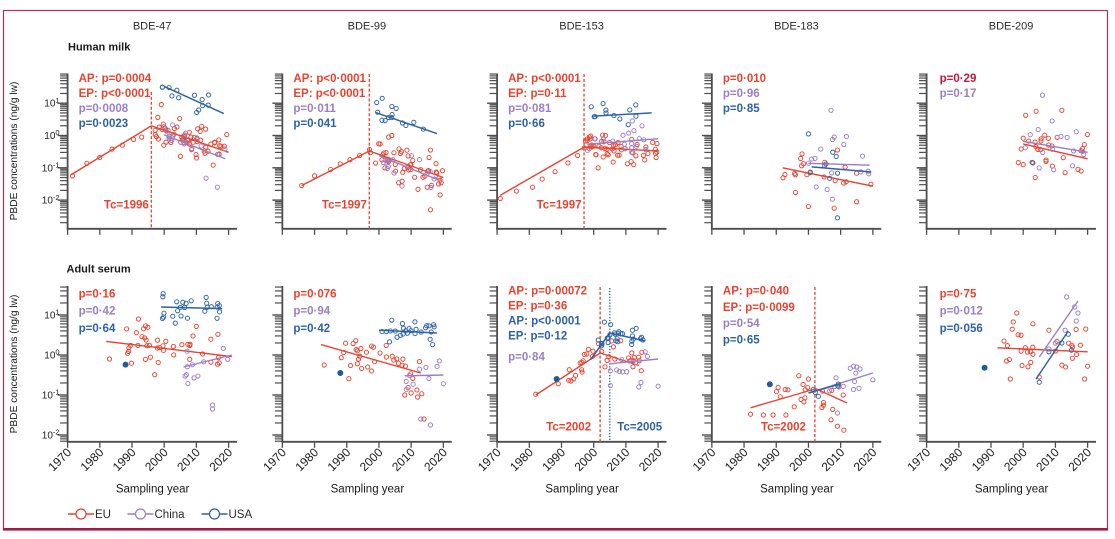  I want to click on svg-text: BDE-183, so click(796, 27).